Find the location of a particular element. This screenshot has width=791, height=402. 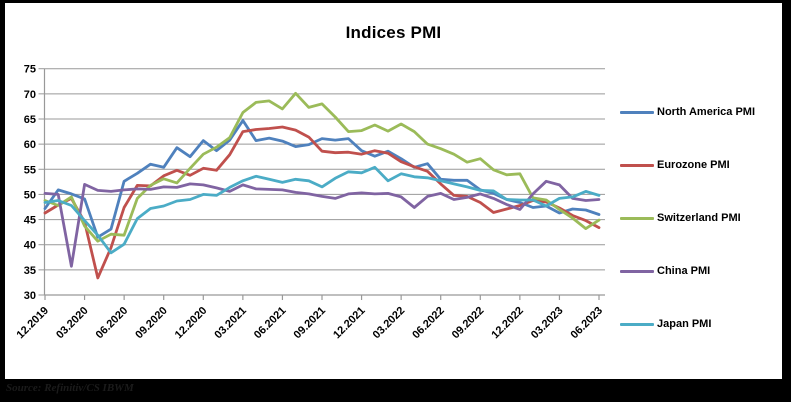

svg-text: 75 is located at coordinates (30, 70).